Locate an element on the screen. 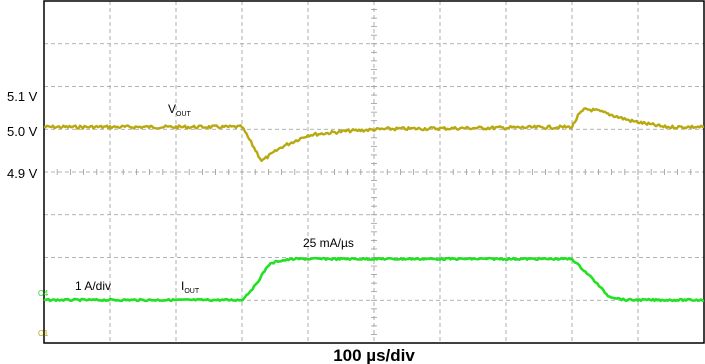  current-scale-label: 1 A/div is located at coordinates (93, 286).